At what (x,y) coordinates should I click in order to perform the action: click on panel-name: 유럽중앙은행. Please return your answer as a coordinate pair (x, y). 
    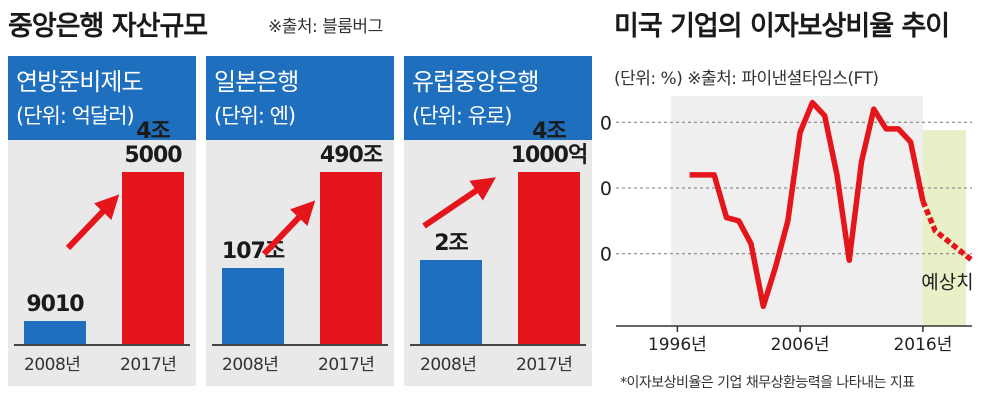
    Looking at the image, I should click on (475, 82).